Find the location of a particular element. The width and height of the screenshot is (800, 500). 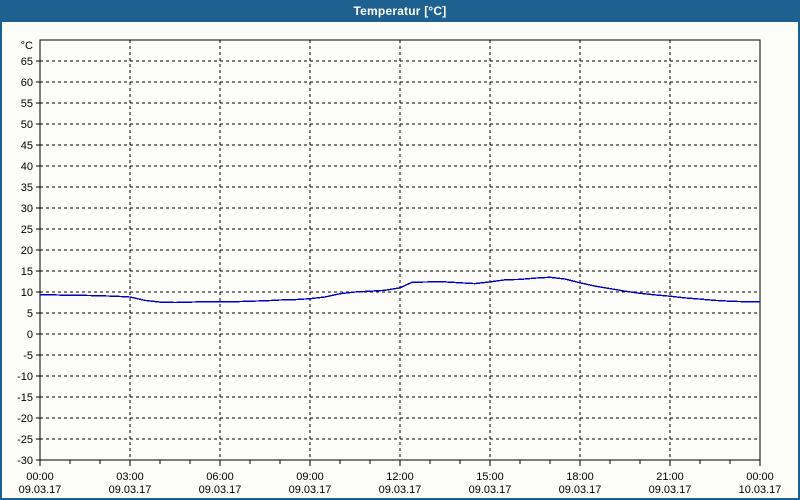

y-tick-label: -10 is located at coordinates (25, 377).